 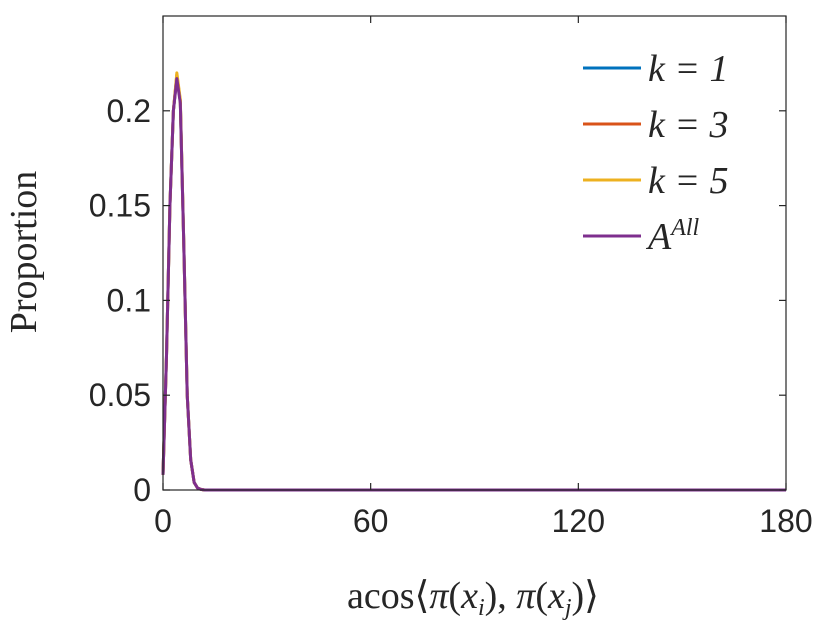 I want to click on y-tick-label: 0, so click(x=142, y=490).